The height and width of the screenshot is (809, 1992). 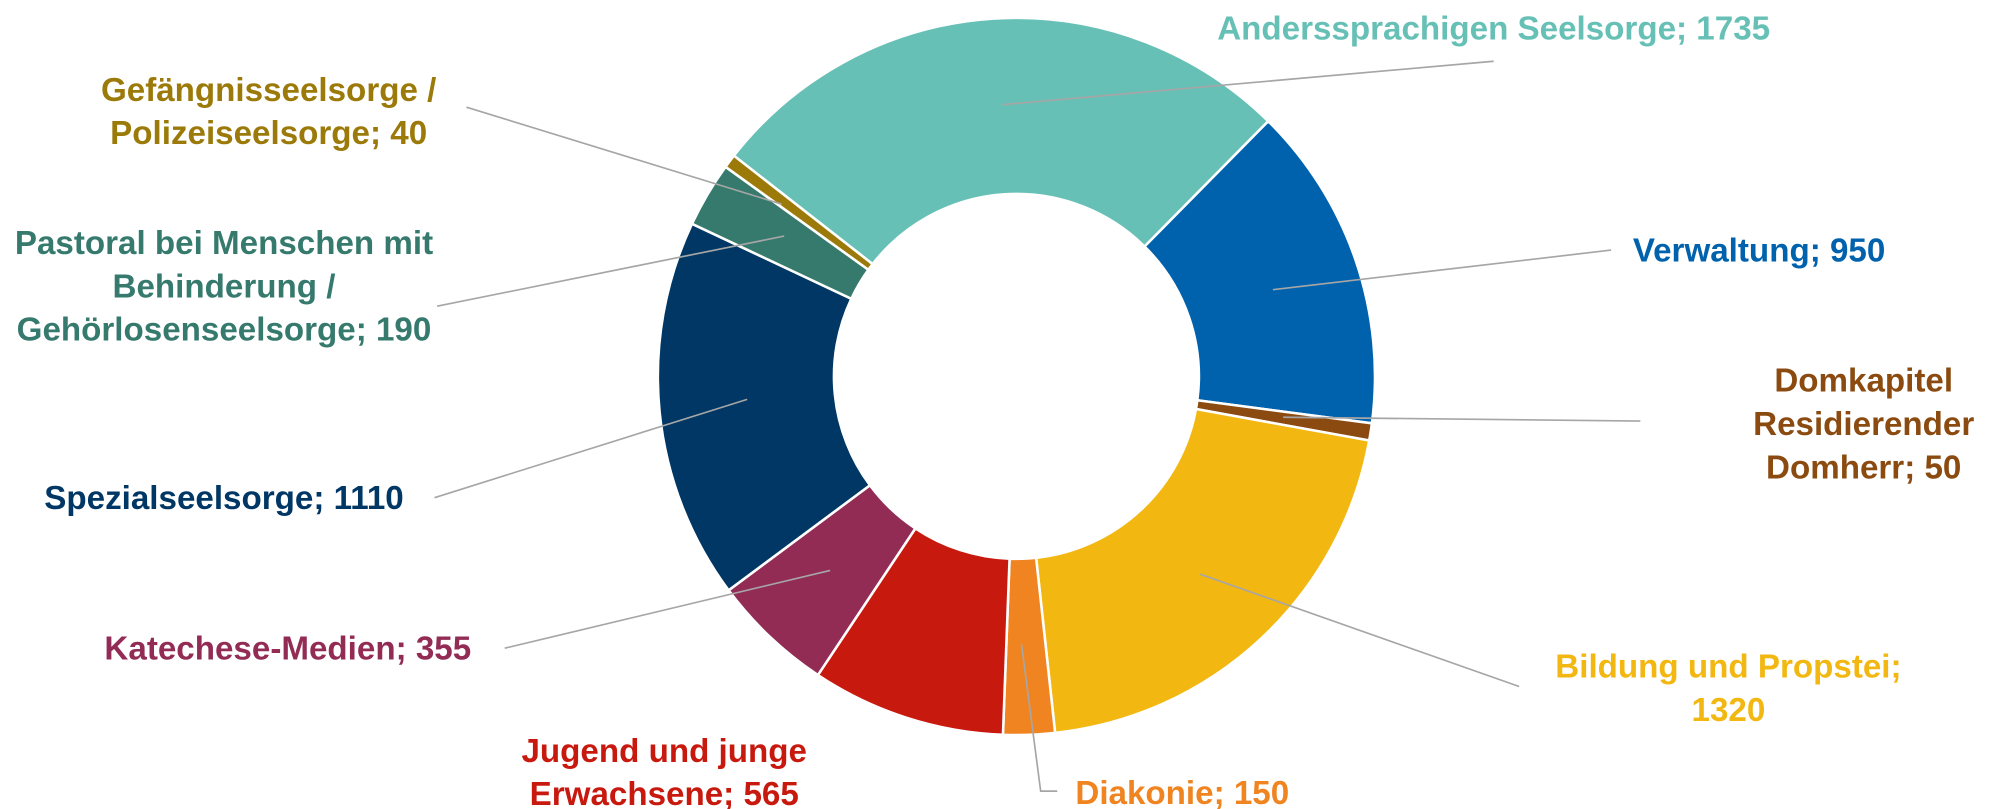 I want to click on label-value: 565, so click(x=770, y=792).